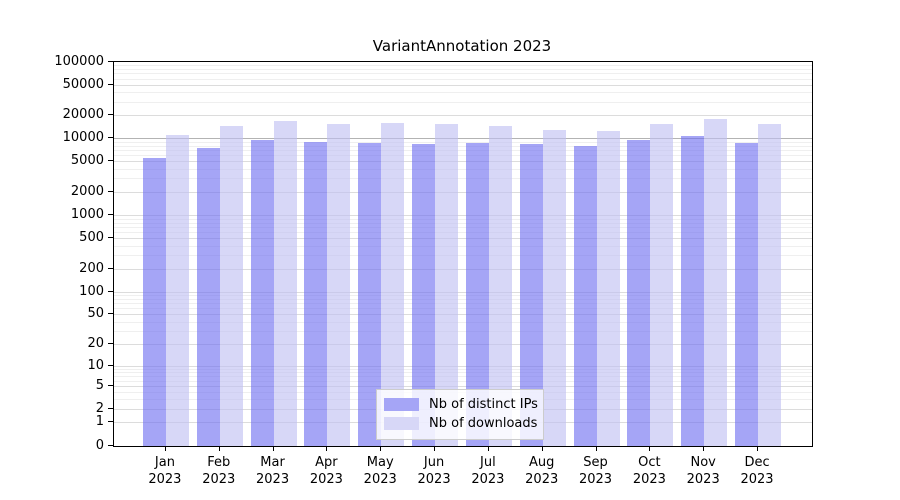 The height and width of the screenshot is (500, 900). Describe the element at coordinates (273, 448) in the screenshot. I see `x-tick-mark-mar` at that location.